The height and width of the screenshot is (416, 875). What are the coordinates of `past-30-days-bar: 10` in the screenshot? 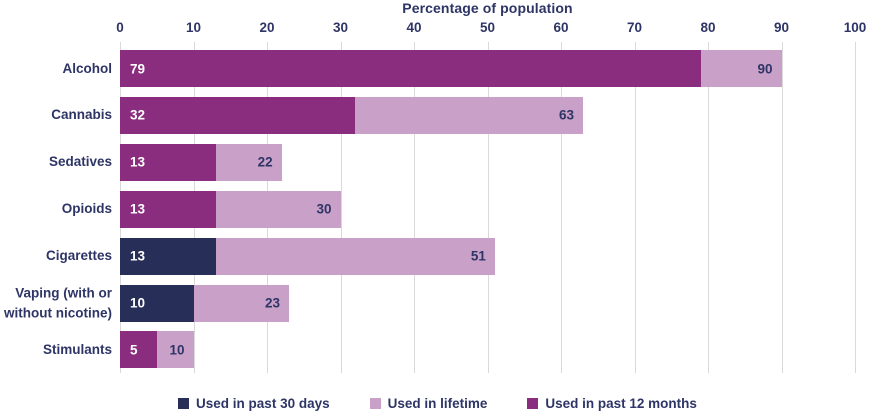 It's located at (157, 303).